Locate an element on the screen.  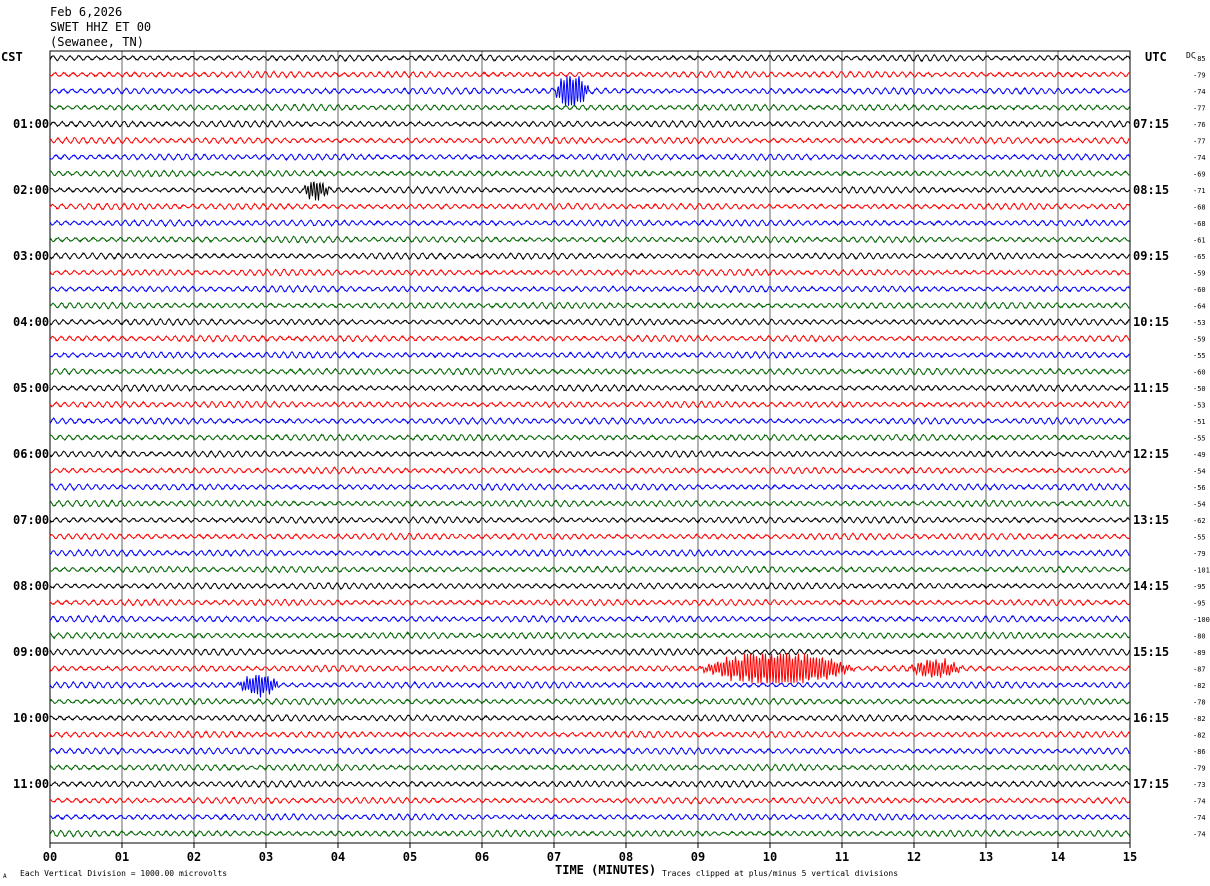
dc-offset-label: -68 is located at coordinates (1199, 224).